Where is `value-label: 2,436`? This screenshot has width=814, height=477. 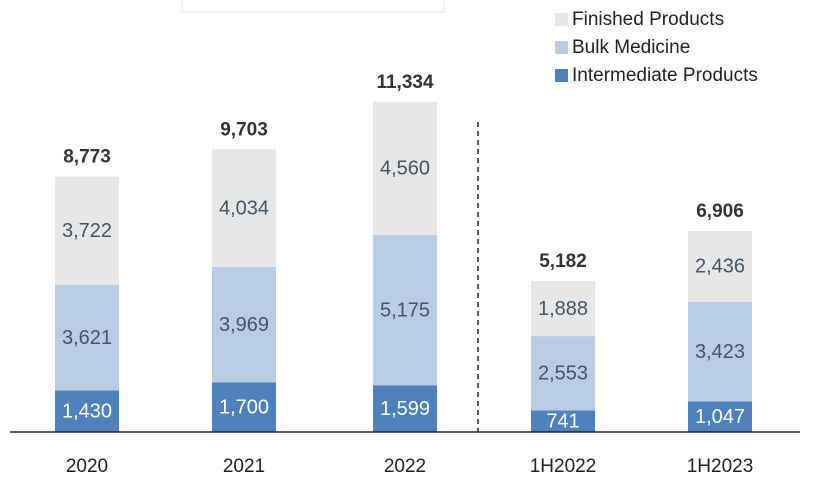 value-label: 2,436 is located at coordinates (720, 267).